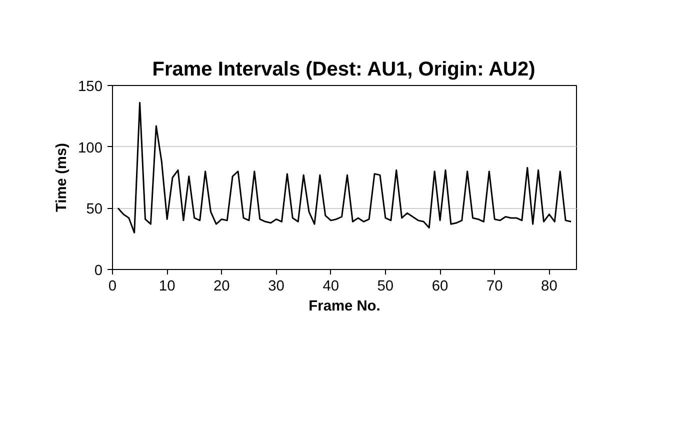 The height and width of the screenshot is (439, 687). I want to click on x-tick-label: 20, so click(222, 286).